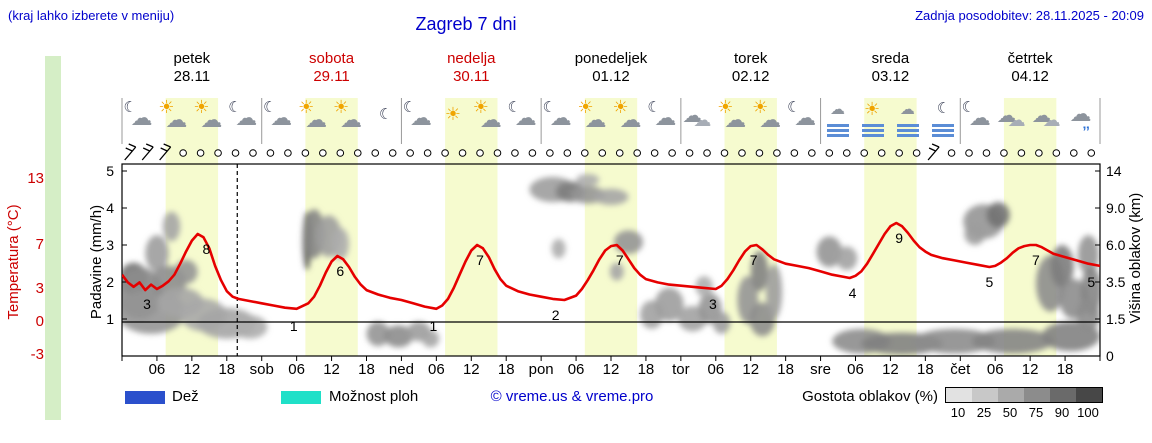 The height and width of the screenshot is (443, 1152). What do you see at coordinates (899, 238) in the screenshot?
I see `temp-value-label: 9` at bounding box center [899, 238].